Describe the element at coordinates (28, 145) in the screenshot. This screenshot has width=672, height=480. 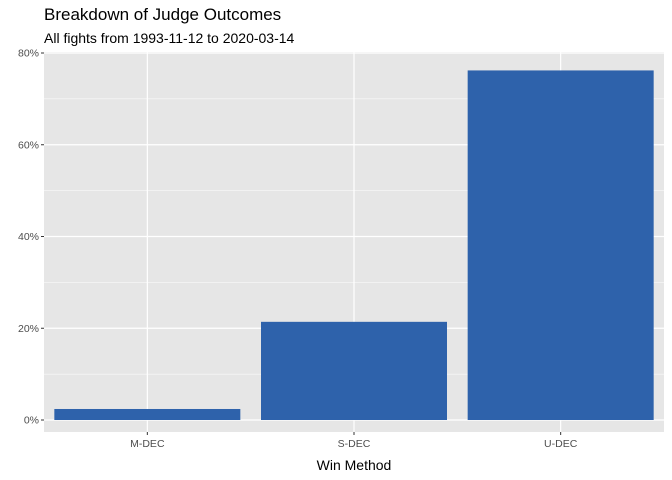
I see `y-tick-label: 60%` at that location.